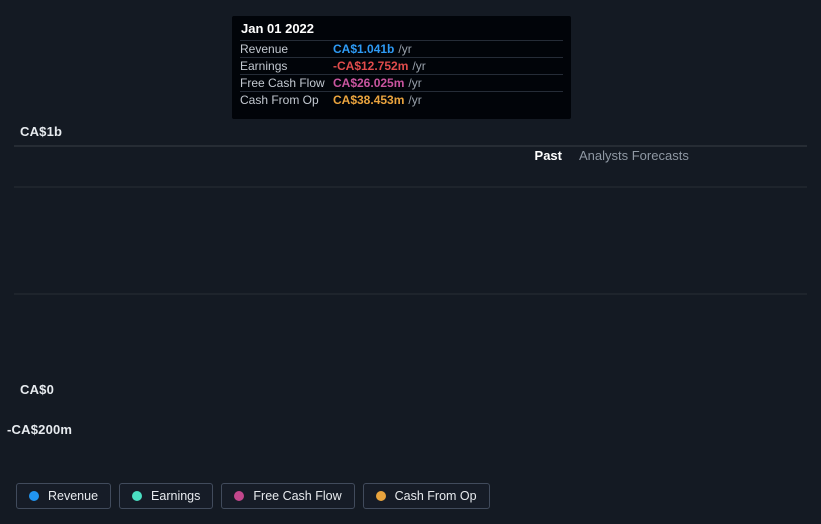 This screenshot has height=524, width=821. What do you see at coordinates (40, 429) in the screenshot?
I see `y-axis-label-neg200m: -CA$200m` at bounding box center [40, 429].